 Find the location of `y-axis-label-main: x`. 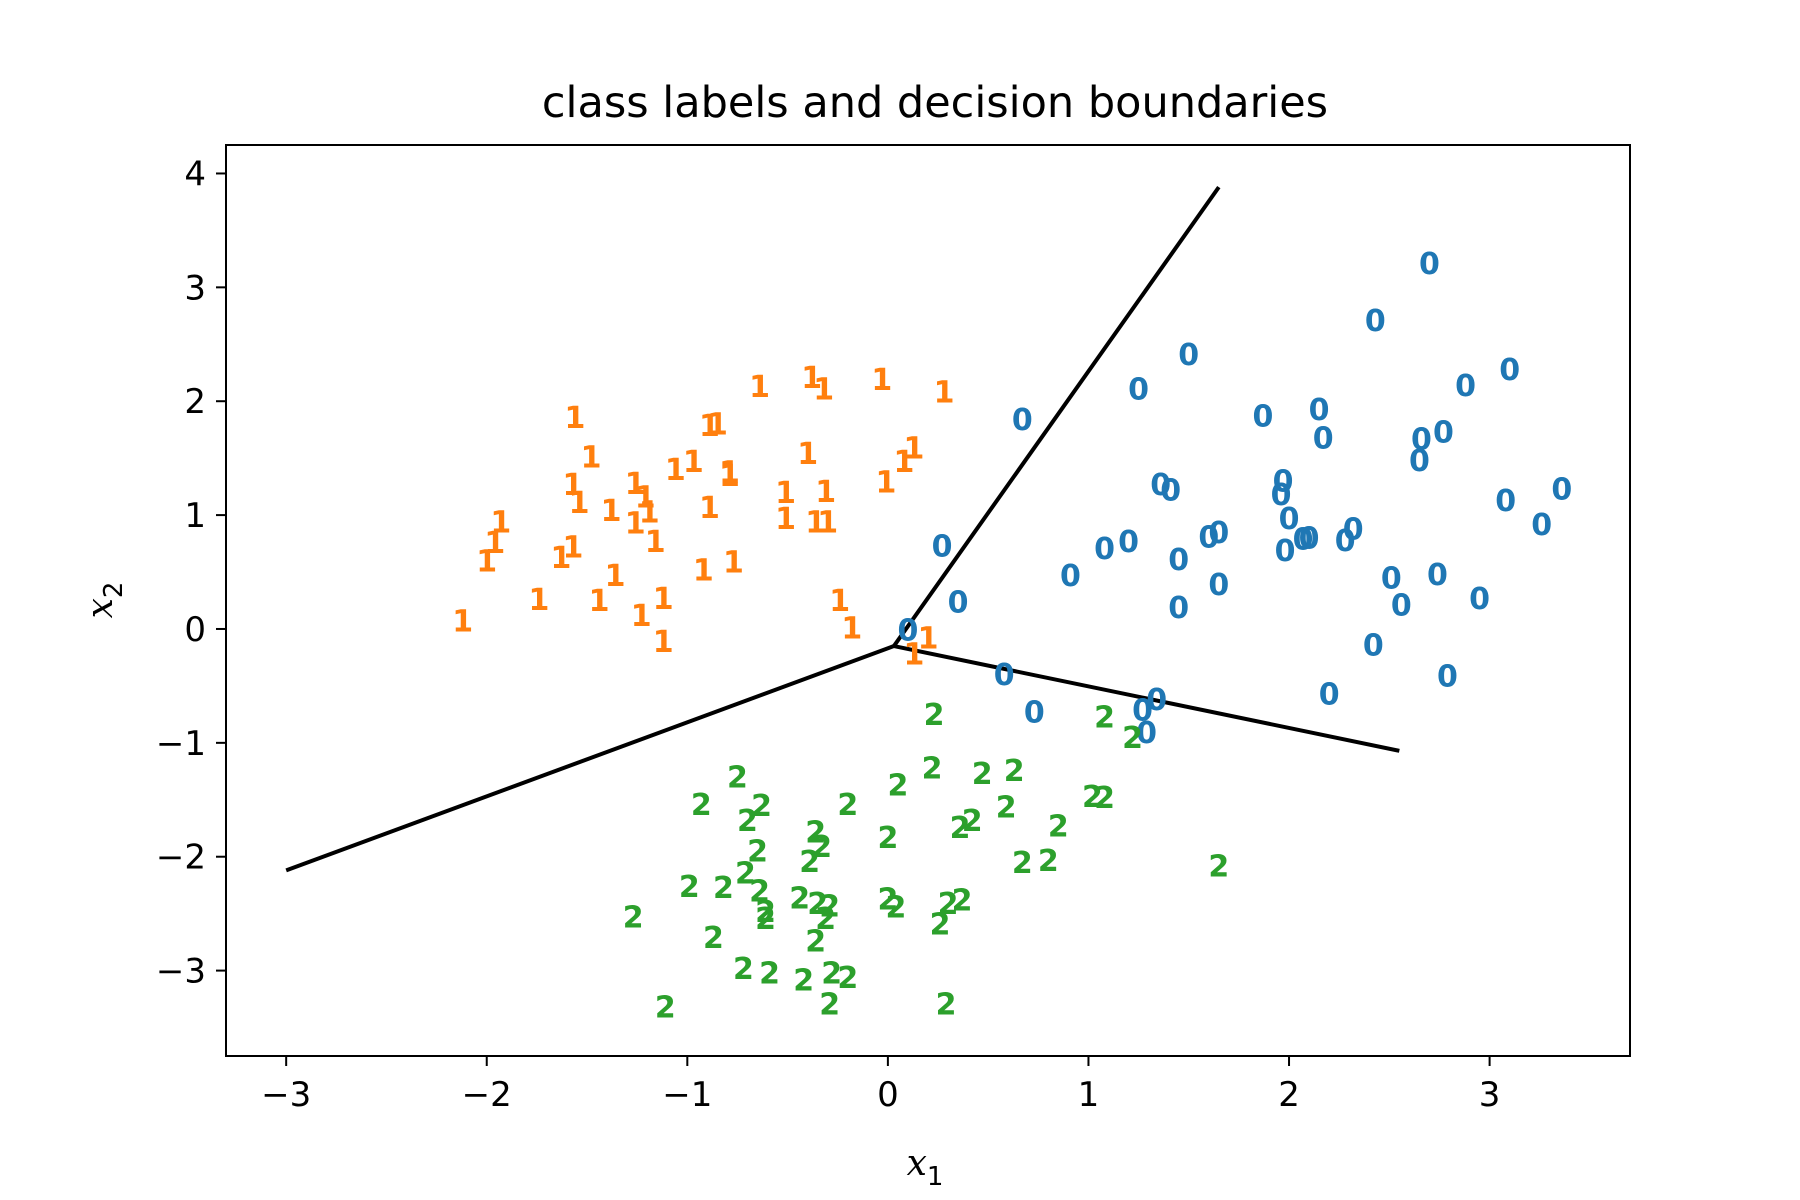

y-axis-label-main: x is located at coordinates (100, 608).